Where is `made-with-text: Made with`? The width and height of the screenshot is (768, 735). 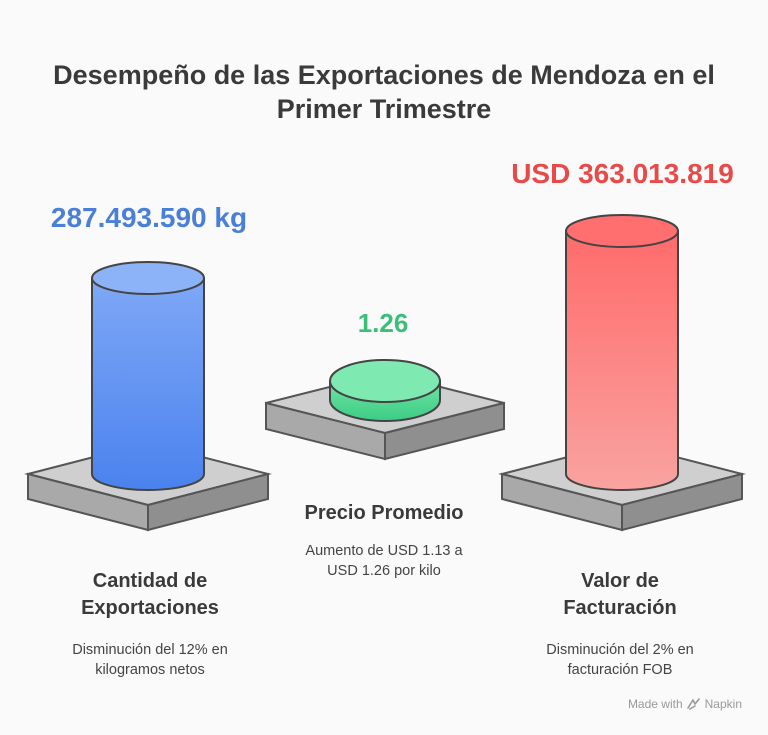 made-with-text: Made with is located at coordinates (655, 704).